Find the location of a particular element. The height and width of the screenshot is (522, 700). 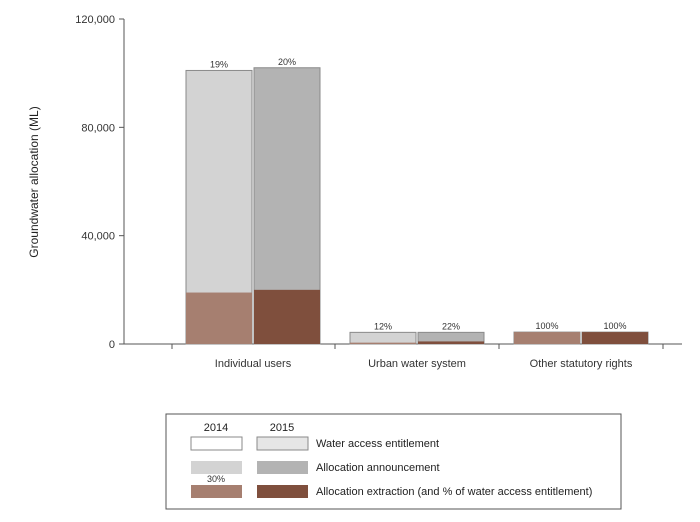

bar-percent-label-2014: 19% is located at coordinates (219, 64).